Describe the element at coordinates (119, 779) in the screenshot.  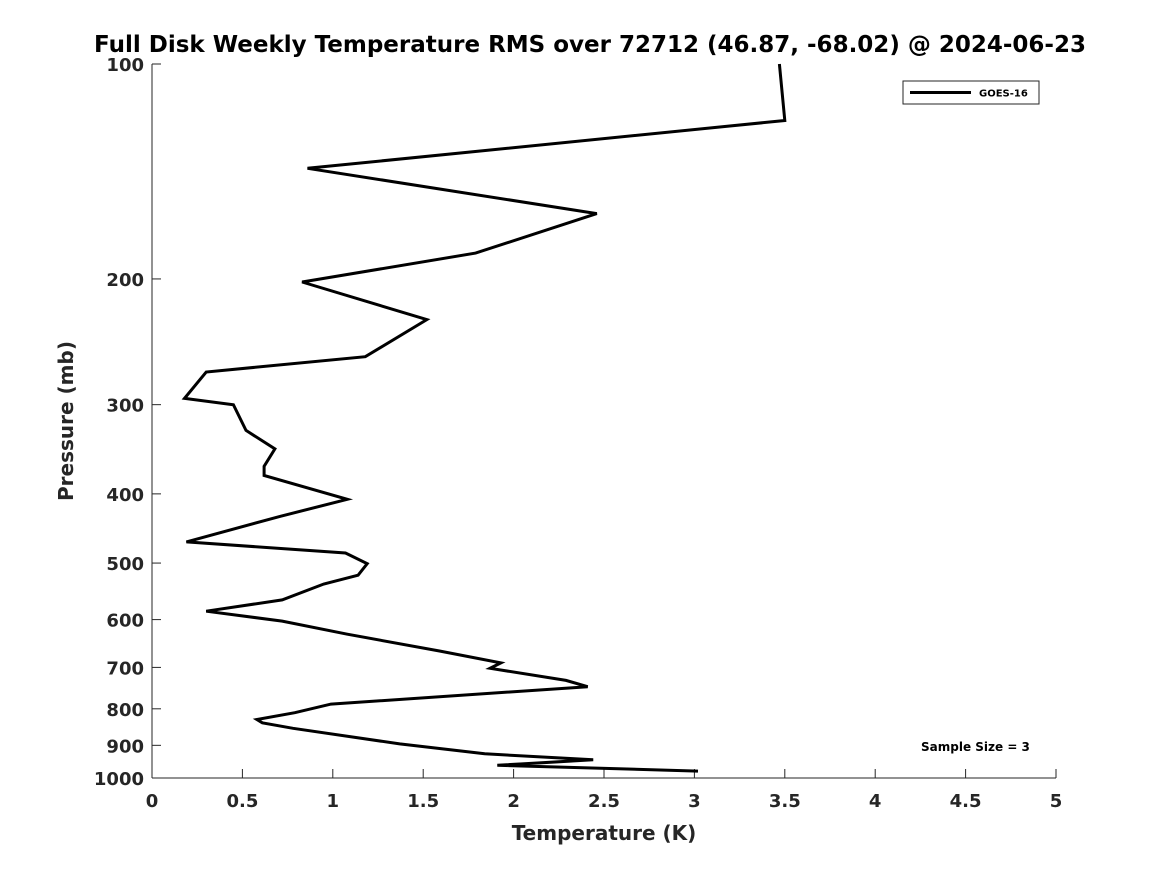
I see `y-tick-label: 1000` at that location.